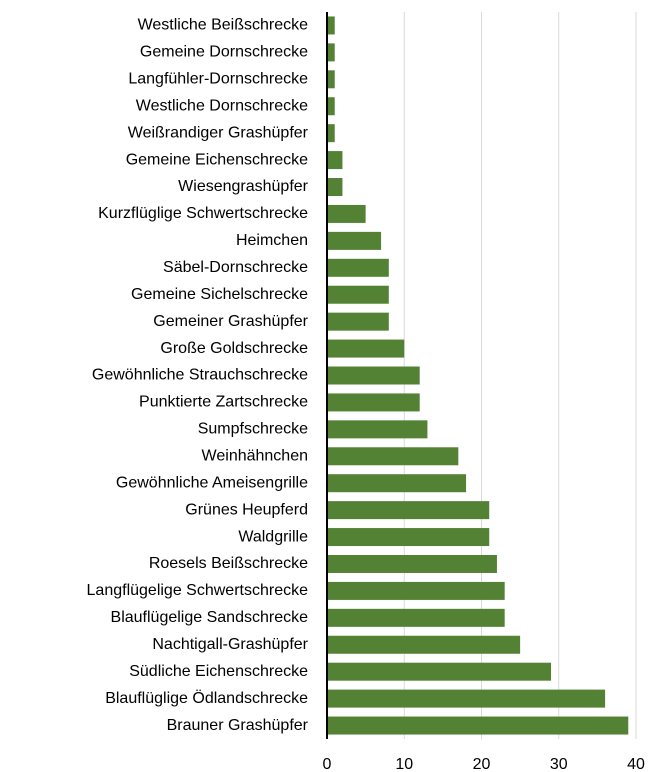  What do you see at coordinates (223, 25) in the screenshot?
I see `y-tick-label: Westliche Beißschrecke` at bounding box center [223, 25].